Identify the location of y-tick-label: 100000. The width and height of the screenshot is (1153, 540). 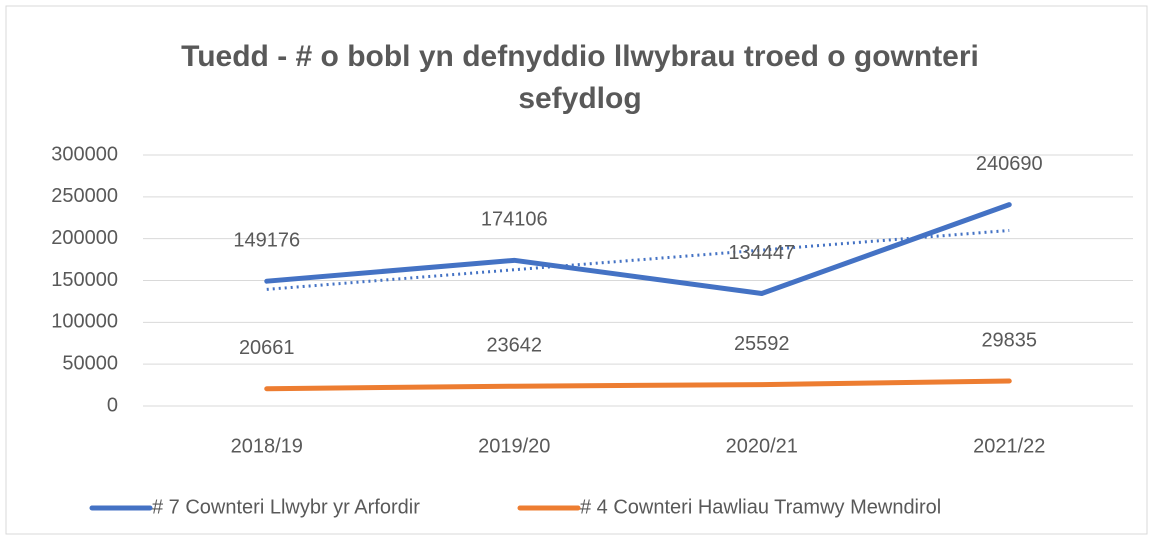
(84, 322).